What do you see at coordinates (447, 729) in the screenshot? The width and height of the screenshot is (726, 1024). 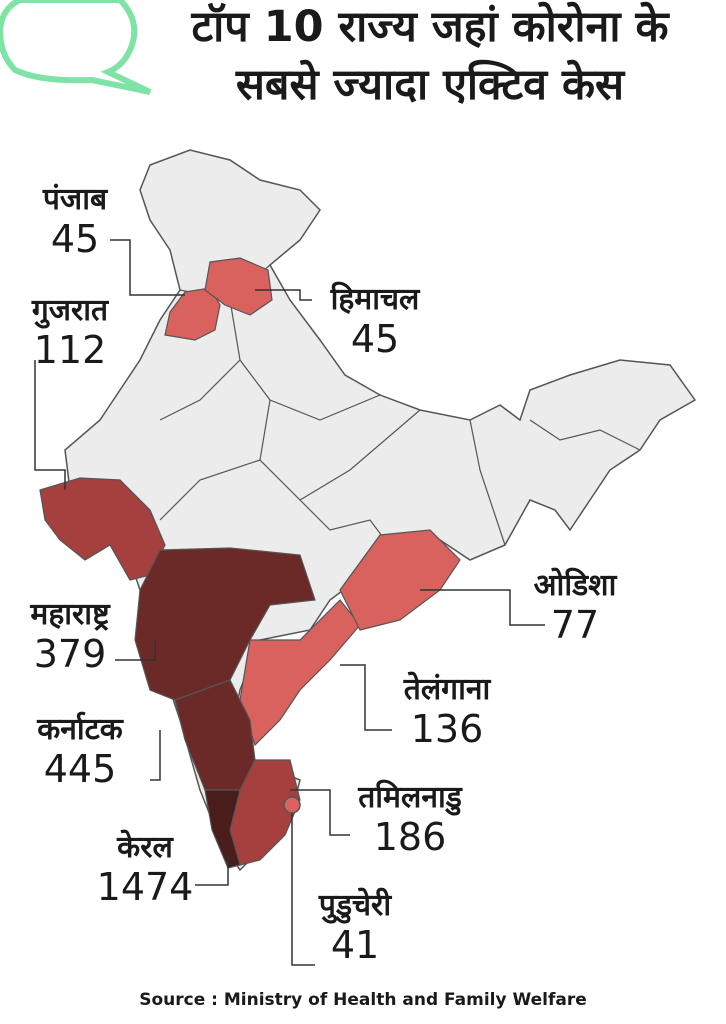 I see `state-value: 136` at bounding box center [447, 729].